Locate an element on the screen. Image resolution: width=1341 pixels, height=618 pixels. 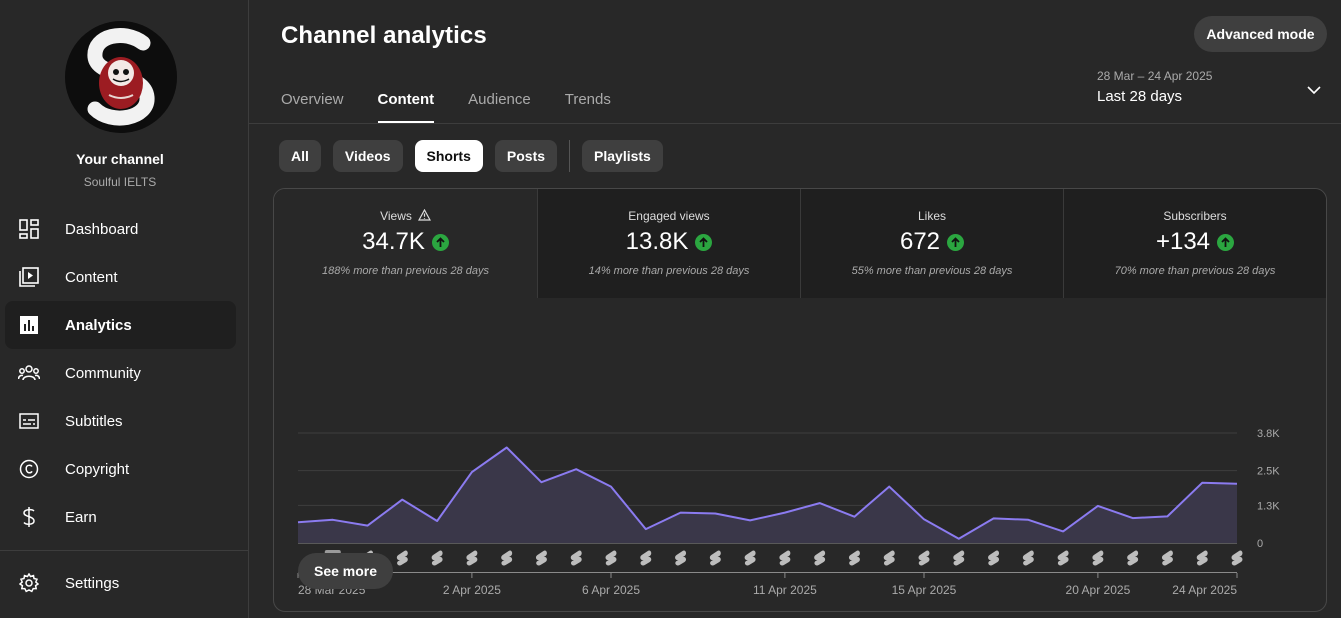
filter-all: All is located at coordinates (300, 156).